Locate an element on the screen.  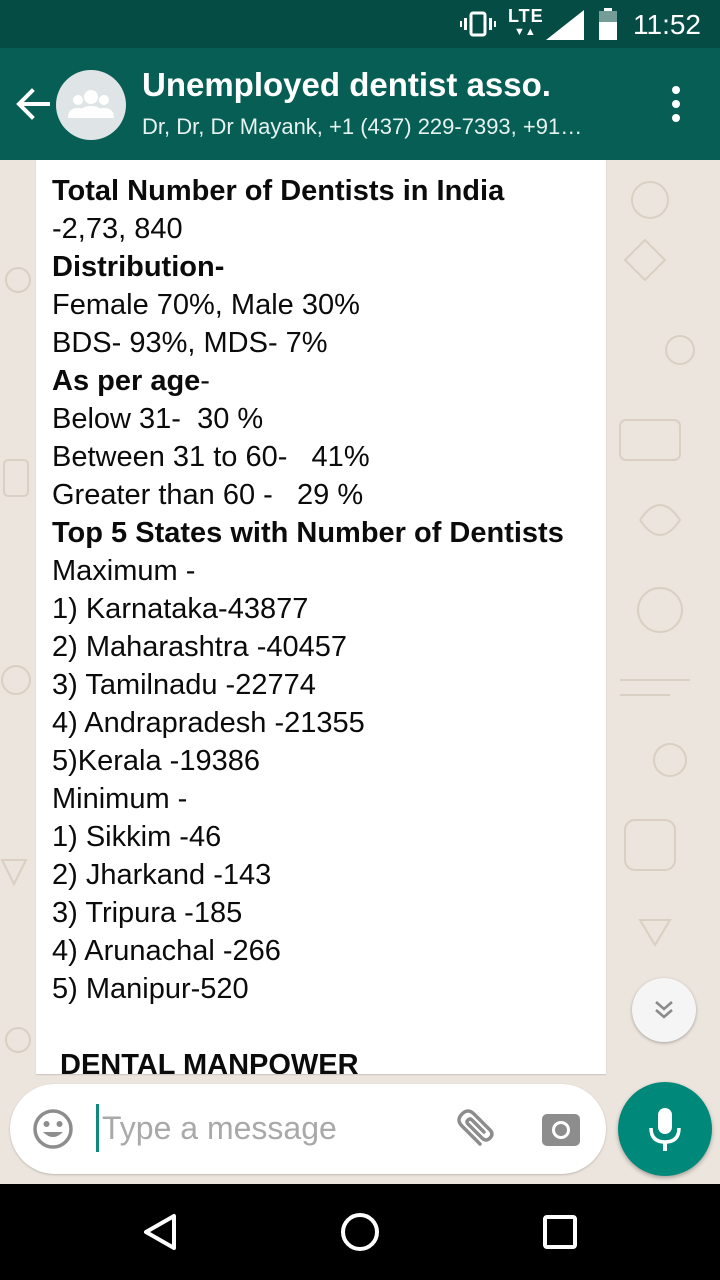
message-line: -2,73, 840 is located at coordinates (324, 229).